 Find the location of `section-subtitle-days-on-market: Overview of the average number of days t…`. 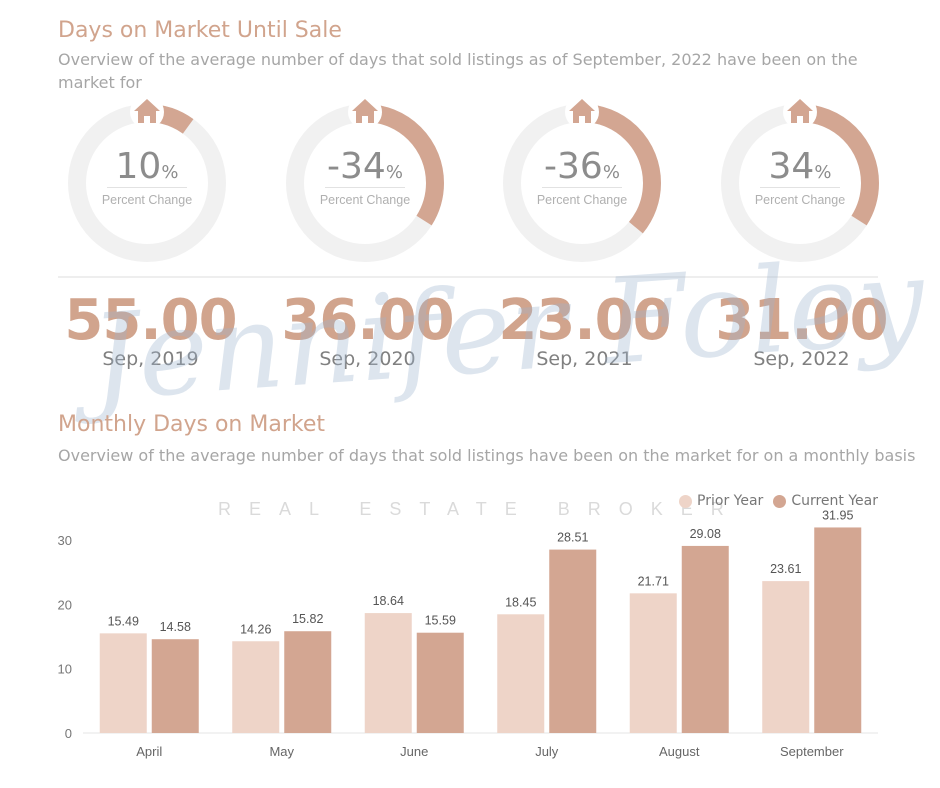

section-subtitle-days-on-market: Overview of the average number of days t… is located at coordinates (458, 71).